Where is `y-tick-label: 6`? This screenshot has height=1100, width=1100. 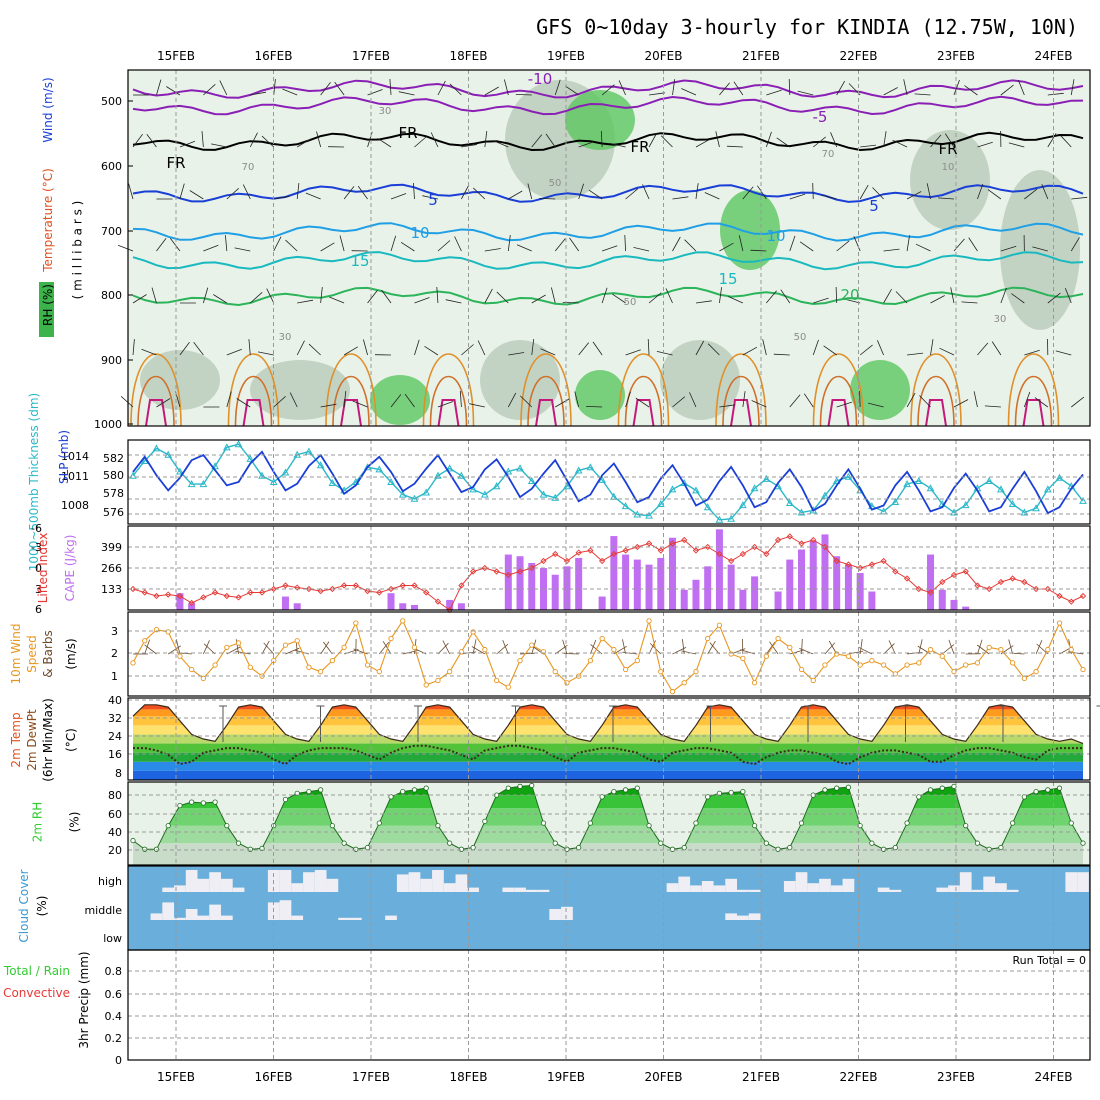
y-tick-label: 6 is located at coordinates (38, 609).